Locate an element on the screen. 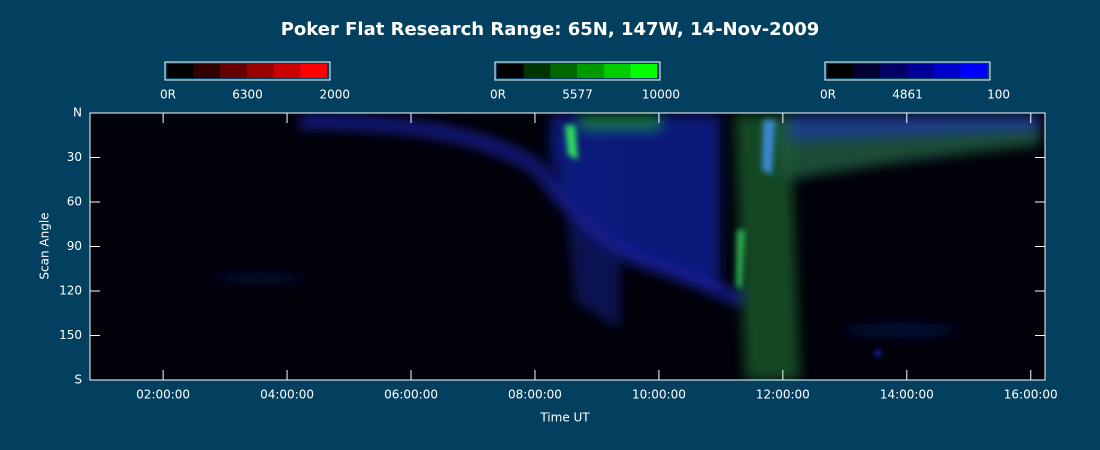 This screenshot has width=1100, height=450. x-axis-label: Time UT is located at coordinates (564, 418).